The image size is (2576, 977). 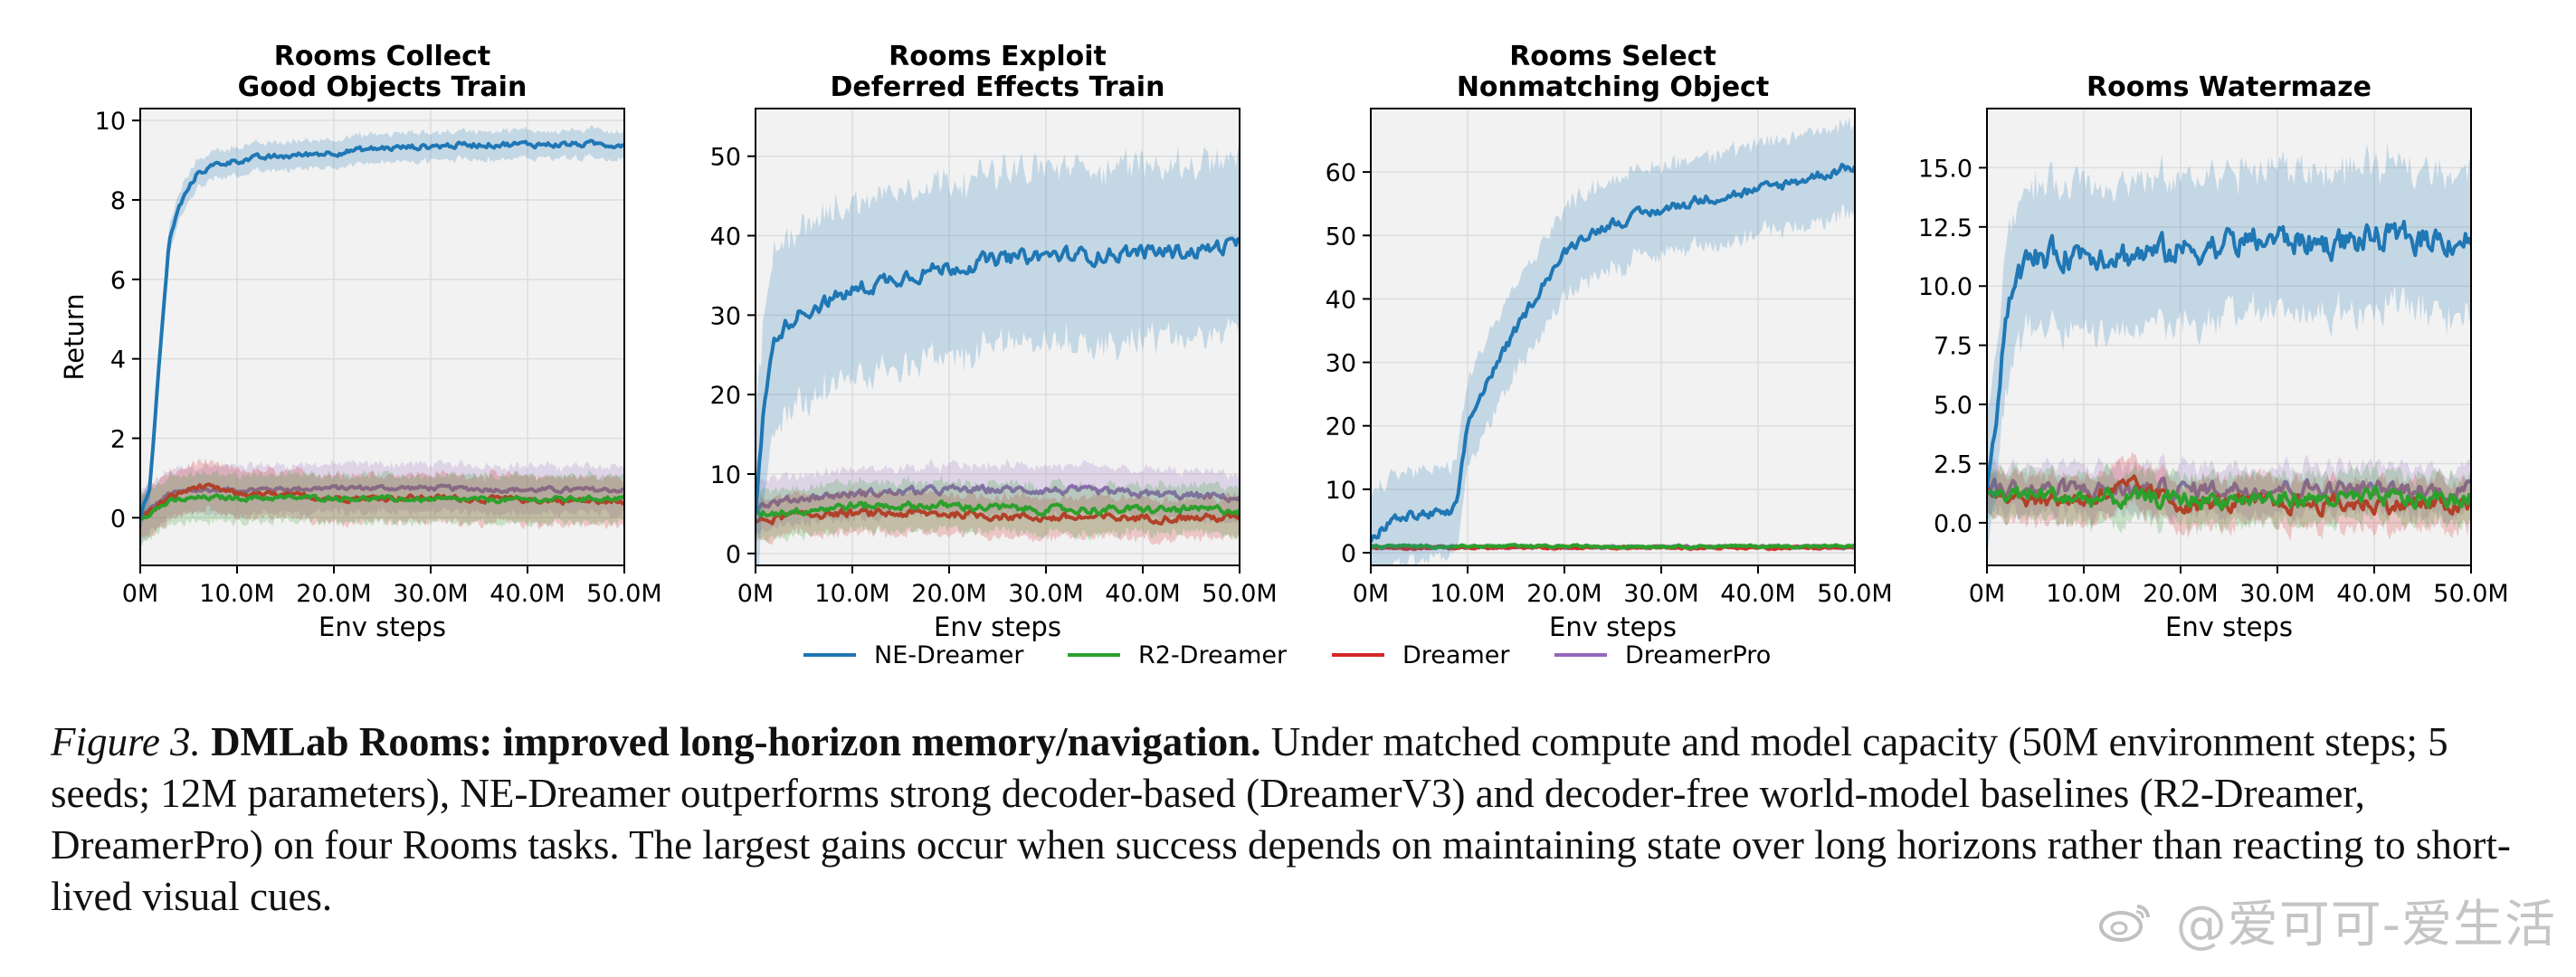 I want to click on y-tick-label: 2, so click(x=118, y=439).